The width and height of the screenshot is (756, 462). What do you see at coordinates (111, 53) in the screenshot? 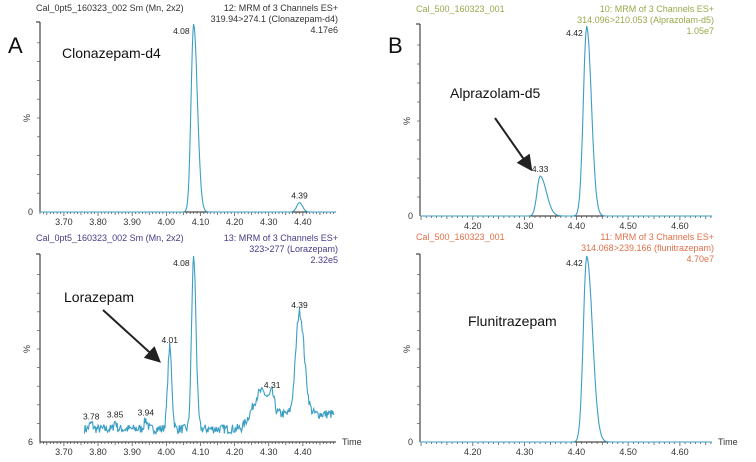
I see `compound-label: Clonazepam-d4` at bounding box center [111, 53].